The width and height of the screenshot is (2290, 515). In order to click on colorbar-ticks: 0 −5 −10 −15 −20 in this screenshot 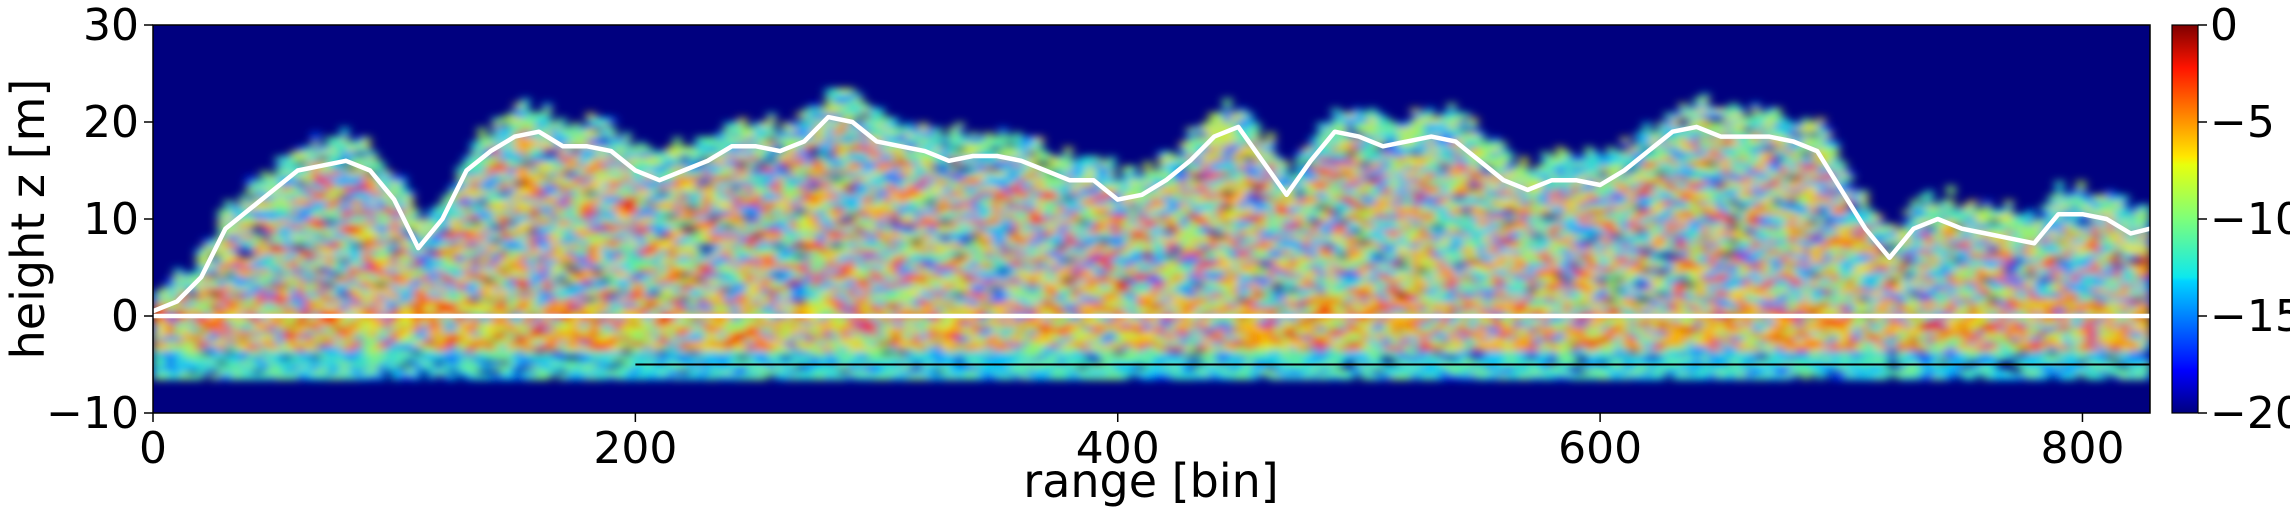, I will do `click(2244, 219)`.